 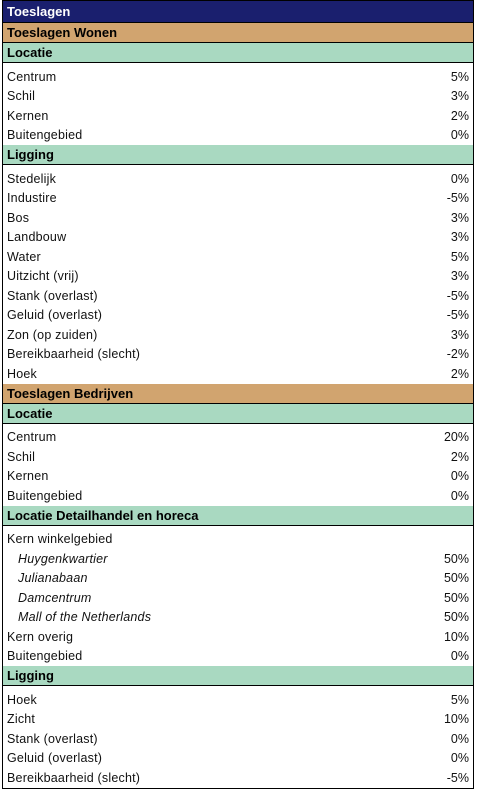 I want to click on row-label: Bos, so click(x=18, y=217).